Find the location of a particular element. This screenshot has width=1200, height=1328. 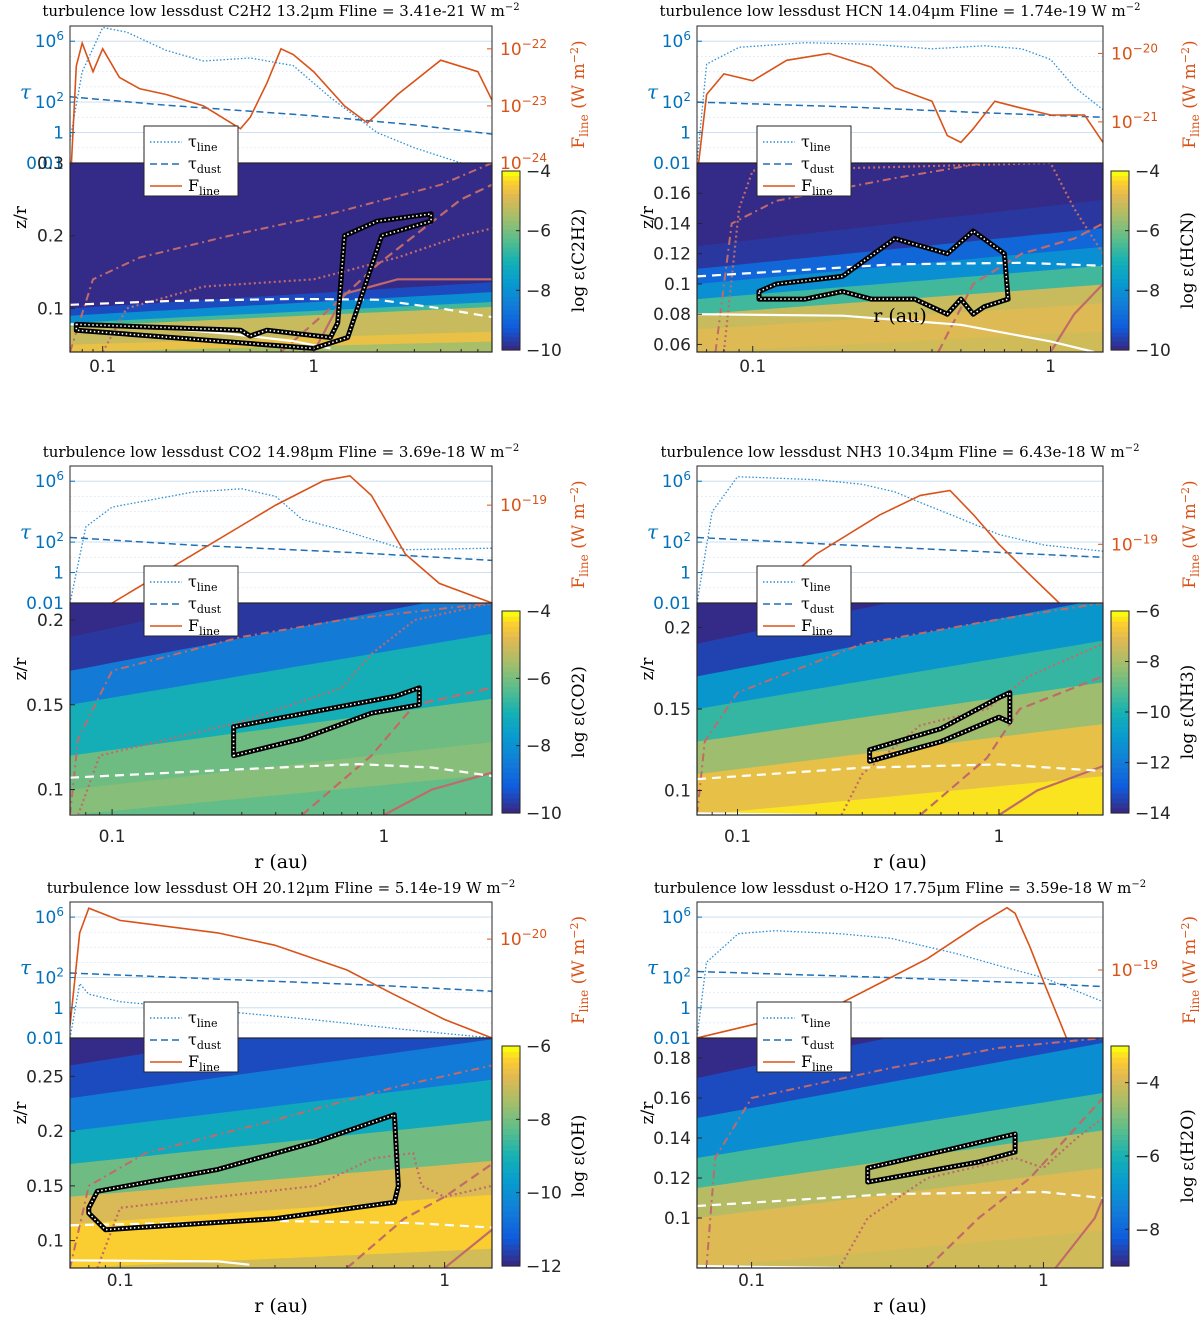

dust-surface-line is located at coordinates (281, 308).